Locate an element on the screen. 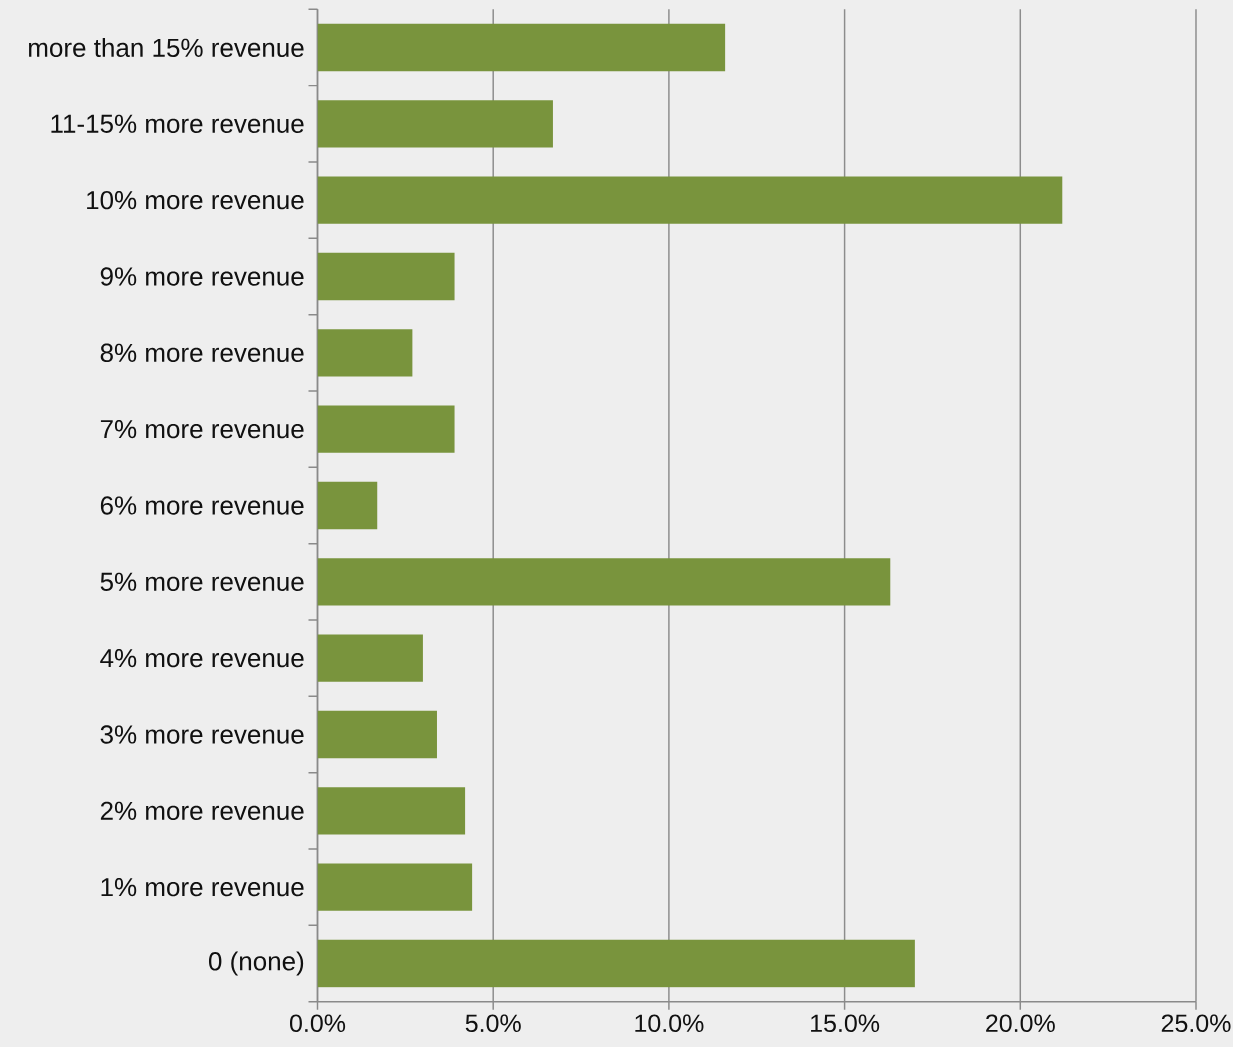  x-tick-label: 20.0% is located at coordinates (1020, 1023).